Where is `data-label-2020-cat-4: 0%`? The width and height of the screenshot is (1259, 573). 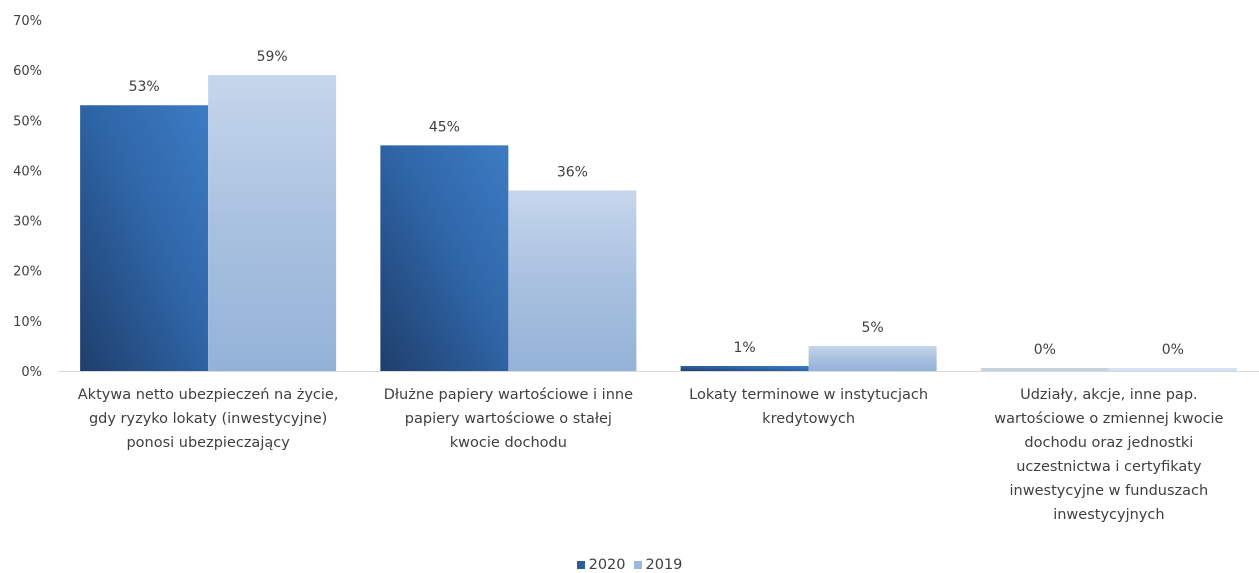 data-label-2020-cat-4: 0% is located at coordinates (1045, 350).